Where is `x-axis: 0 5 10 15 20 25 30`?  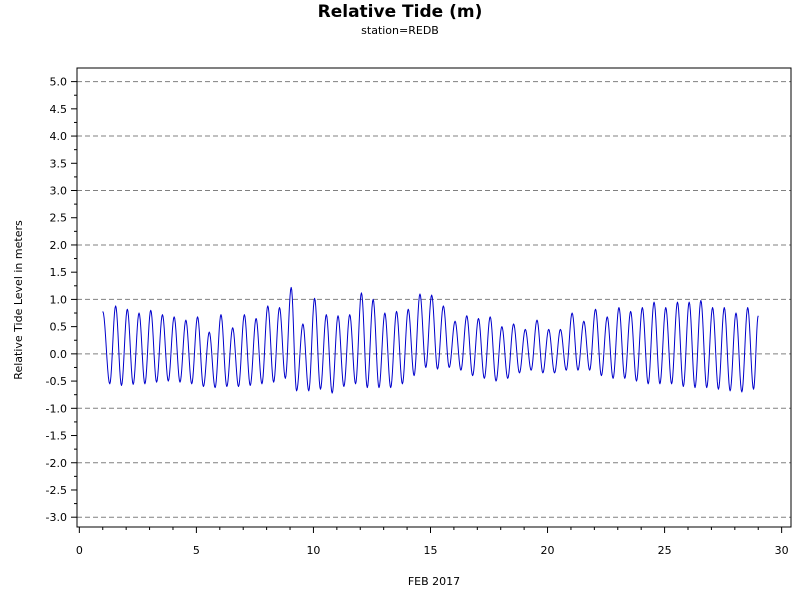 x-axis: 0 5 10 15 20 25 30 is located at coordinates (432, 542).